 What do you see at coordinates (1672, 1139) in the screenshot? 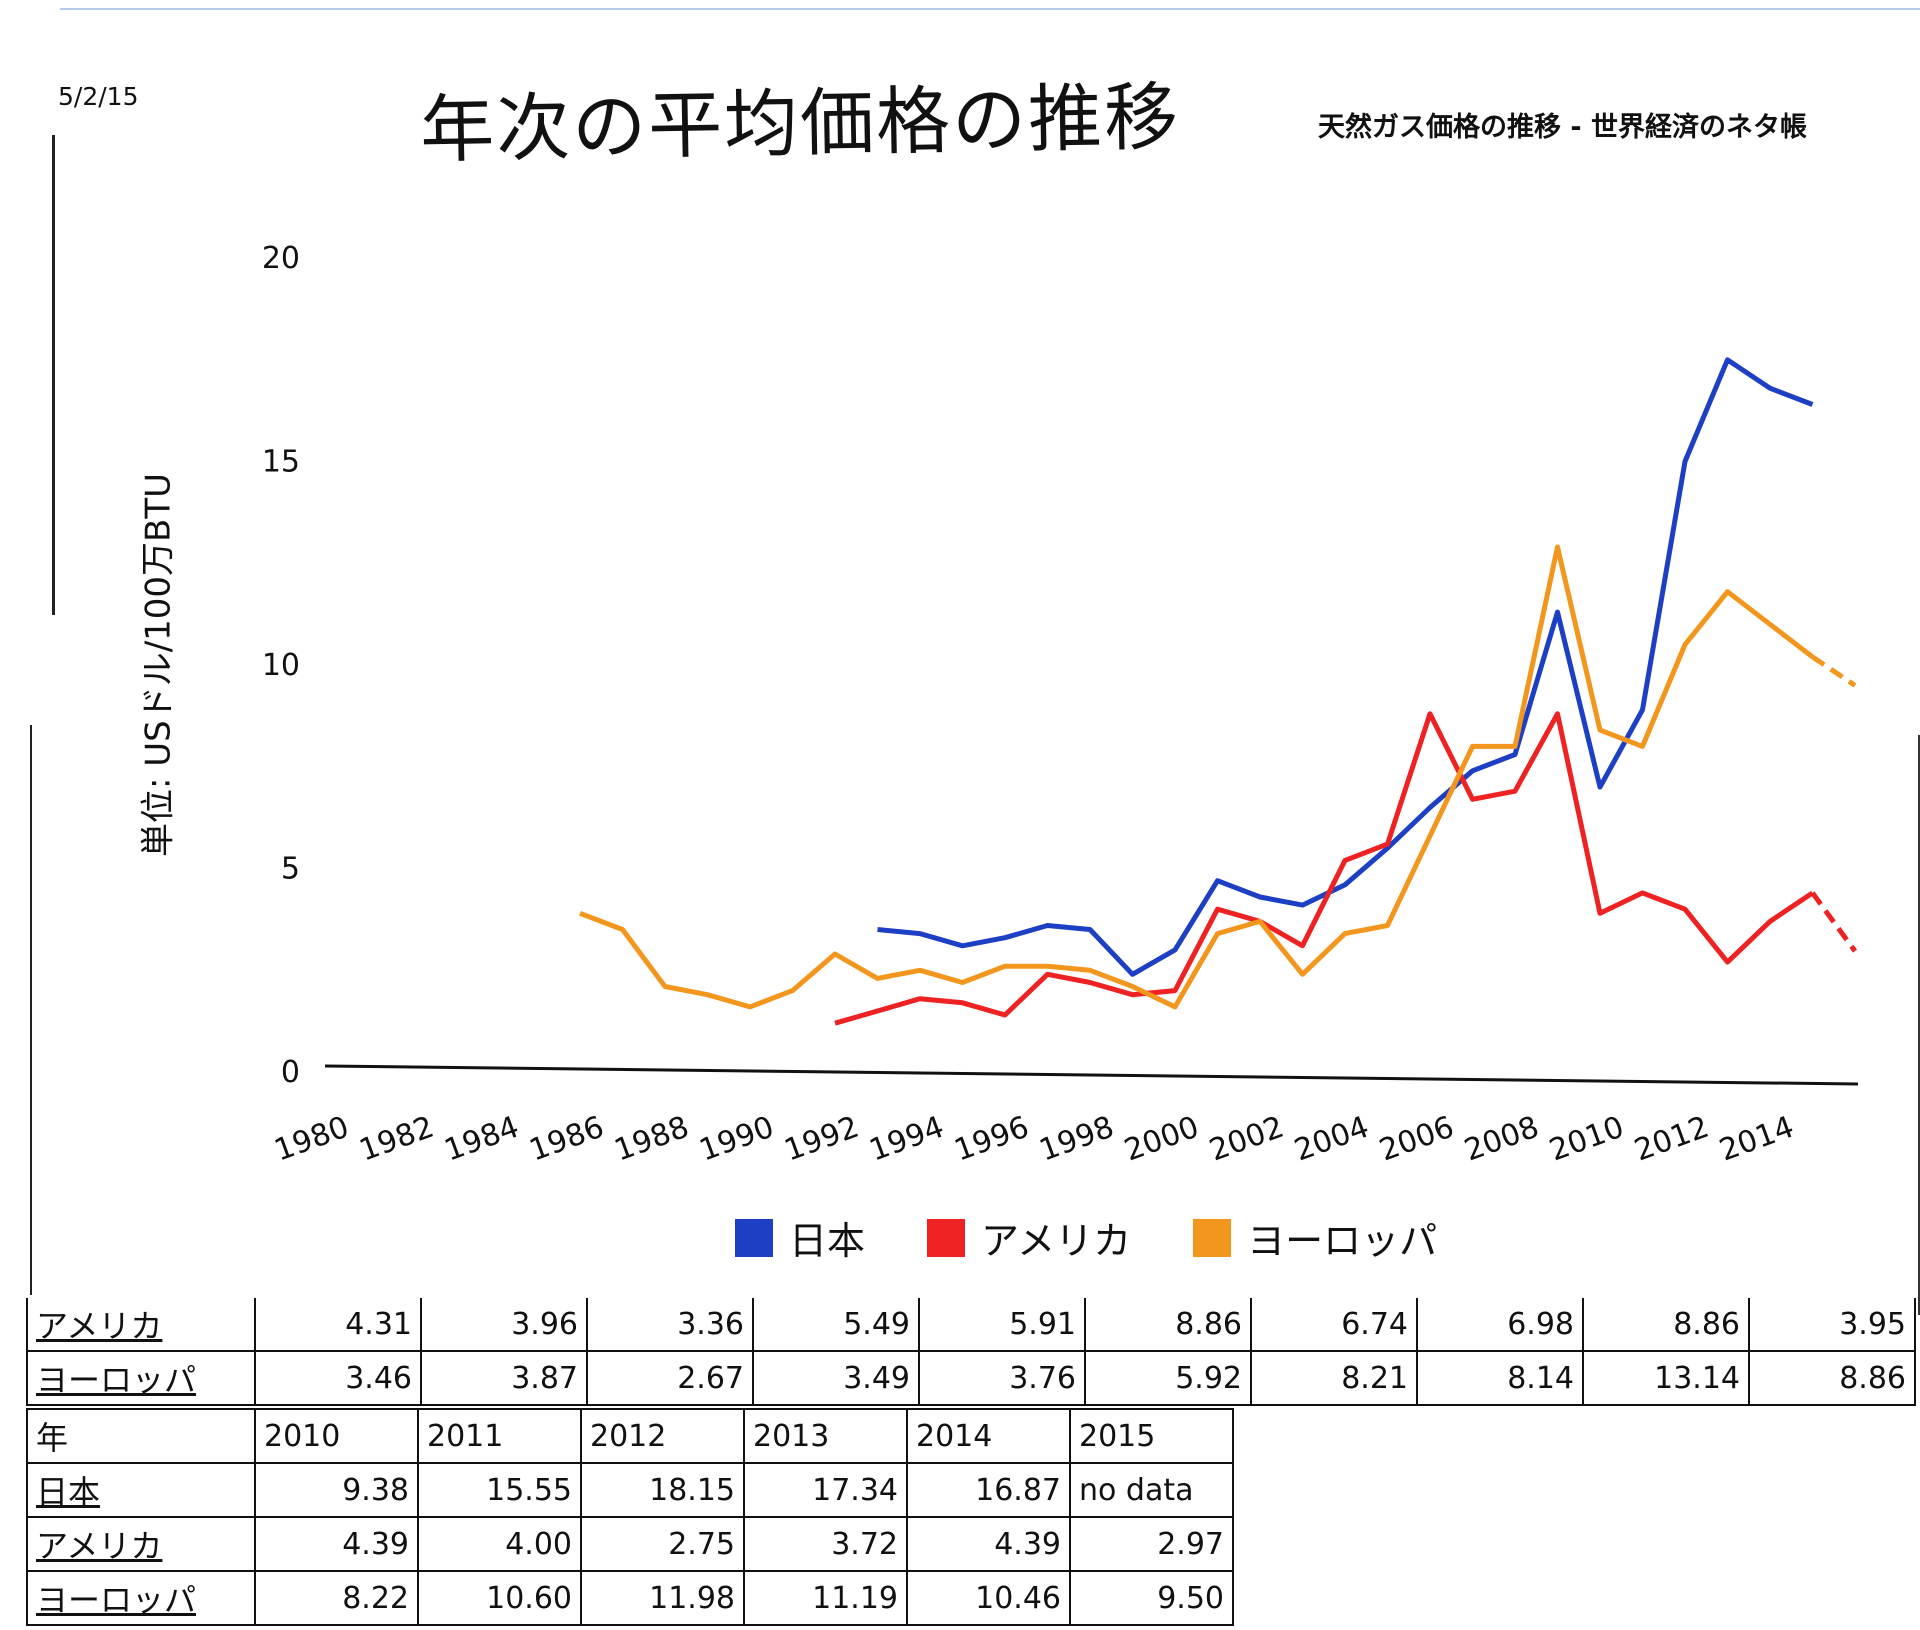
I see `x-tick-label: 2012` at bounding box center [1672, 1139].